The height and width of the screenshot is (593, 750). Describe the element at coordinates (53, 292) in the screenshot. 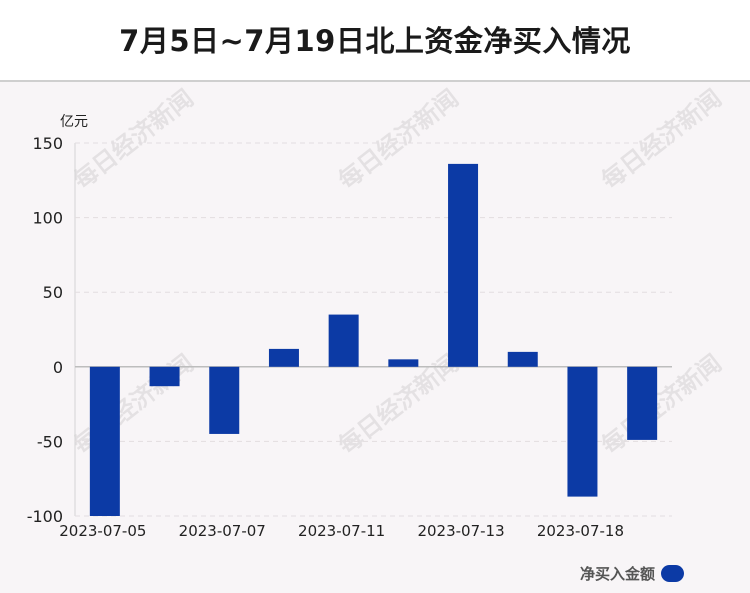

I see `y-tick-label: 50` at that location.